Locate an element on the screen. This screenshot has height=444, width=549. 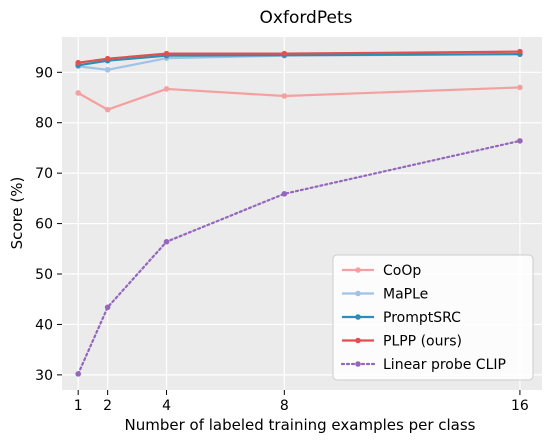
legend-item: MaPLe is located at coordinates (385, 295).